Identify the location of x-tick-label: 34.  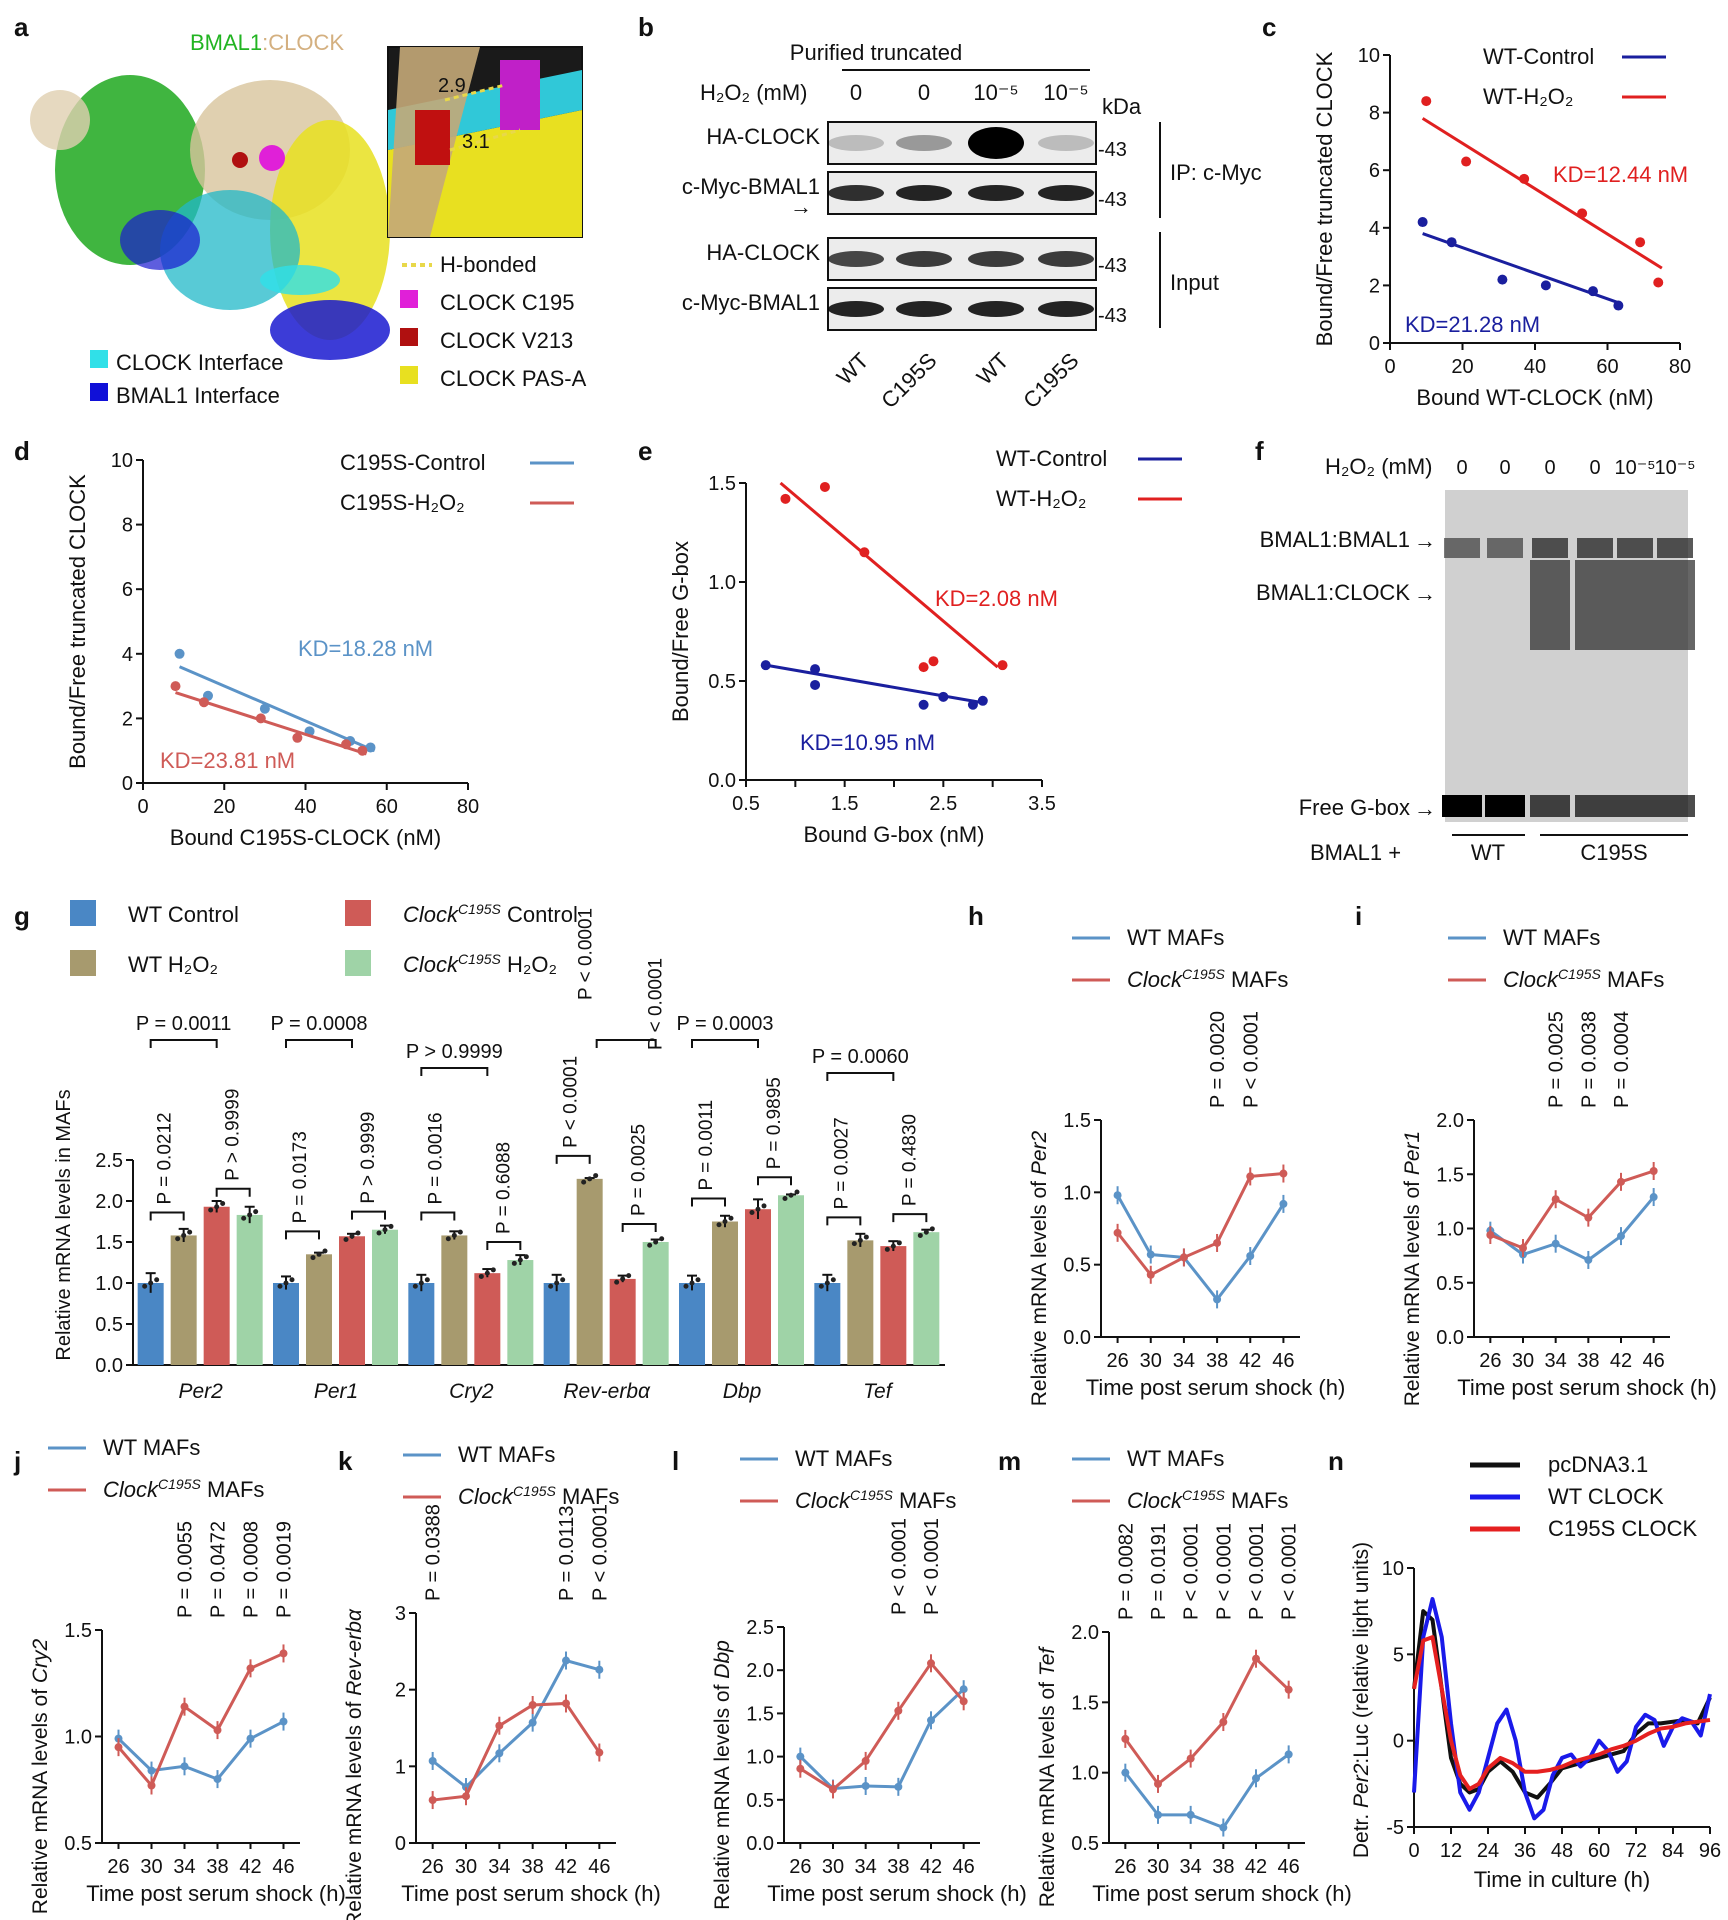
(1191, 1867).